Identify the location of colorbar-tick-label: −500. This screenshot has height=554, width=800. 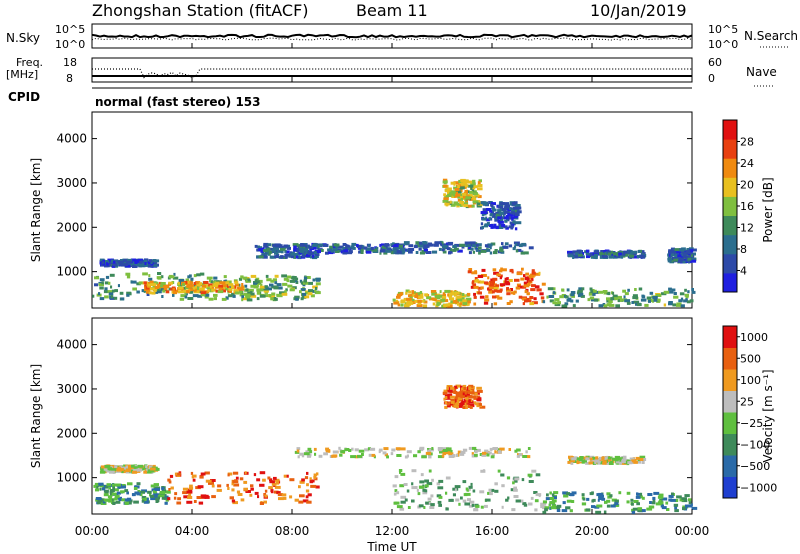
(755, 466).